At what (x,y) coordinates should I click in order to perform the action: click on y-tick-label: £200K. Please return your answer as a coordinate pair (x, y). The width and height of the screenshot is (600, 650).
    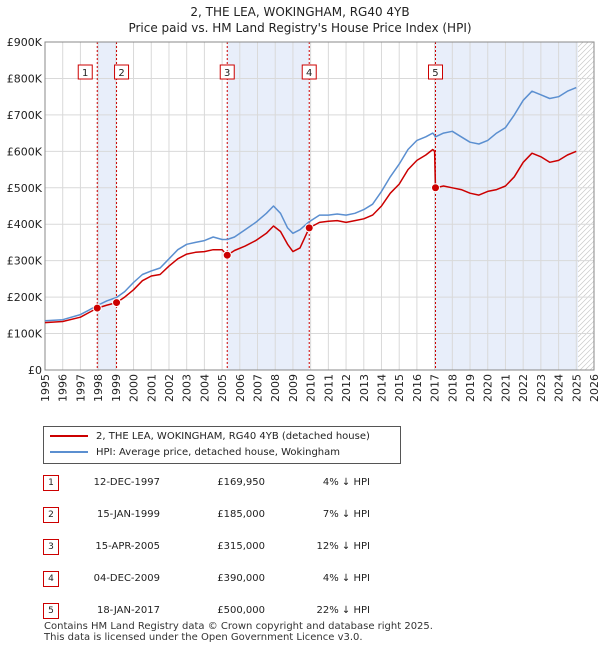
    Looking at the image, I should click on (25, 297).